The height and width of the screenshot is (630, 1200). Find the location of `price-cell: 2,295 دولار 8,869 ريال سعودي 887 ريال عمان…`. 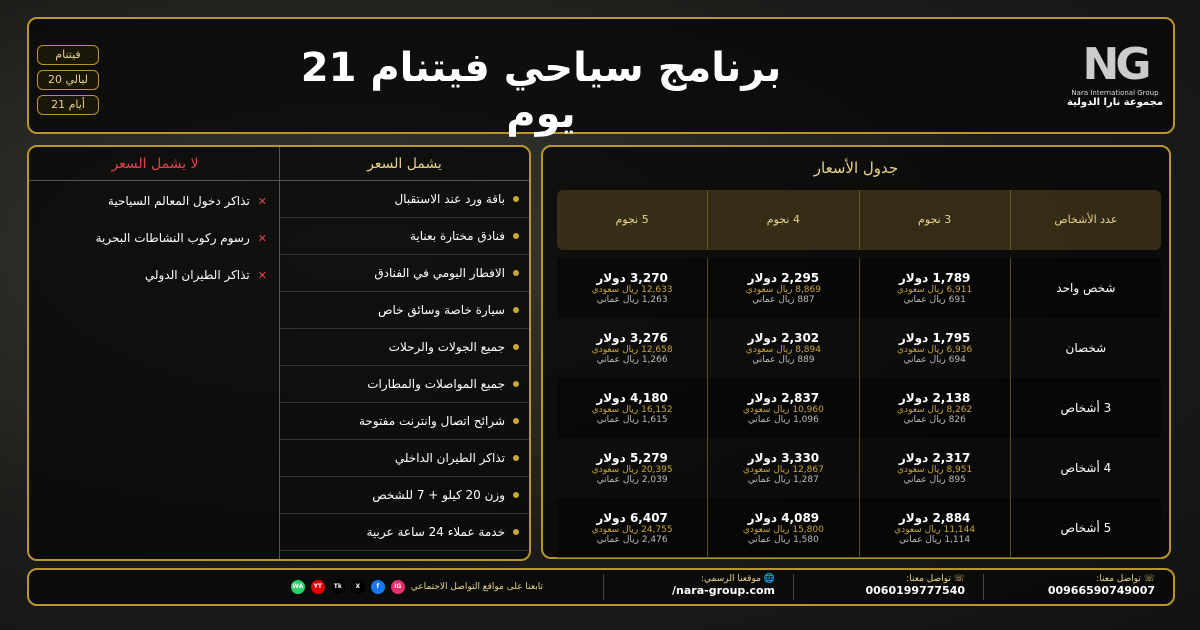

price-cell: 2,295 دولار 8,869 ريال سعودي 887 ريال عمان… is located at coordinates (782, 288).